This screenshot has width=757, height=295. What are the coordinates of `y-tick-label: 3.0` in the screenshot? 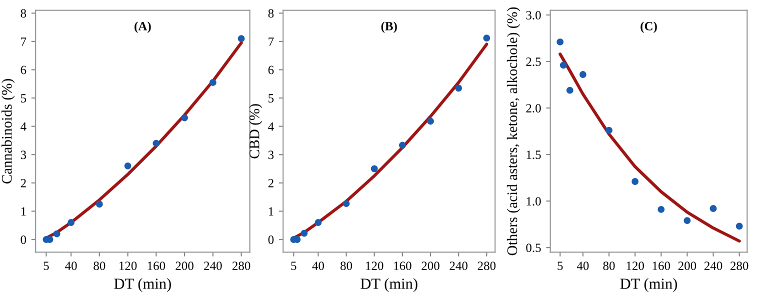 It's located at (533, 15).